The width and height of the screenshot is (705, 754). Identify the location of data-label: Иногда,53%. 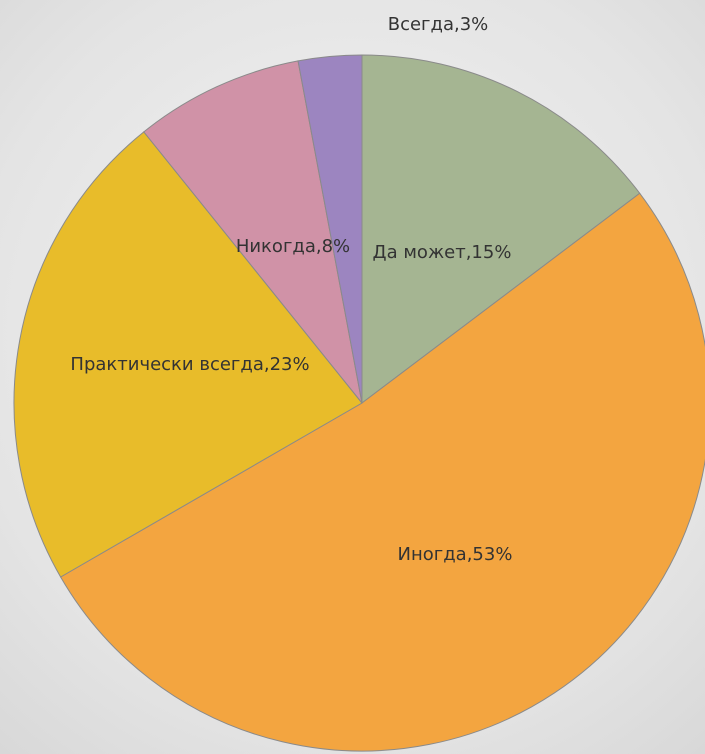
(455, 554).